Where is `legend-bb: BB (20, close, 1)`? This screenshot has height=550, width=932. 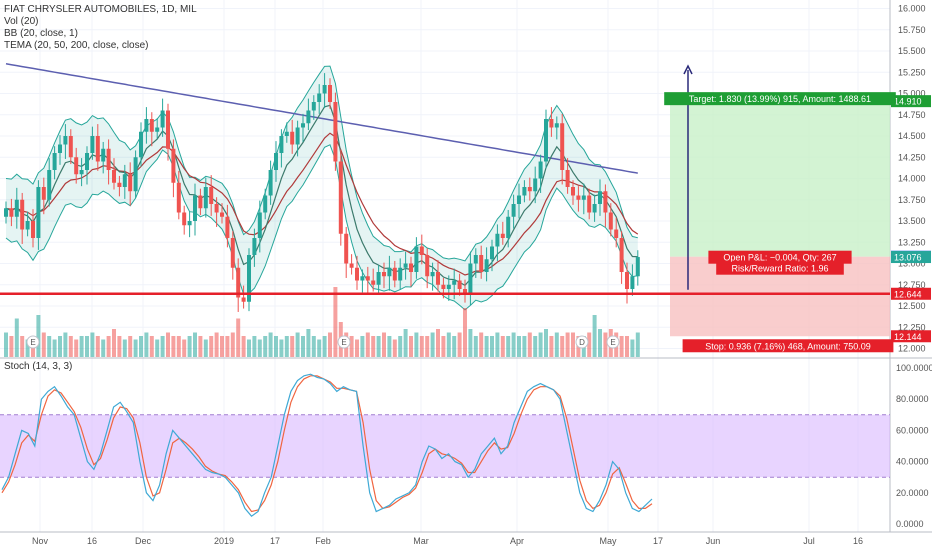
legend-bb: BB (20, close, 1) is located at coordinates (41, 33).